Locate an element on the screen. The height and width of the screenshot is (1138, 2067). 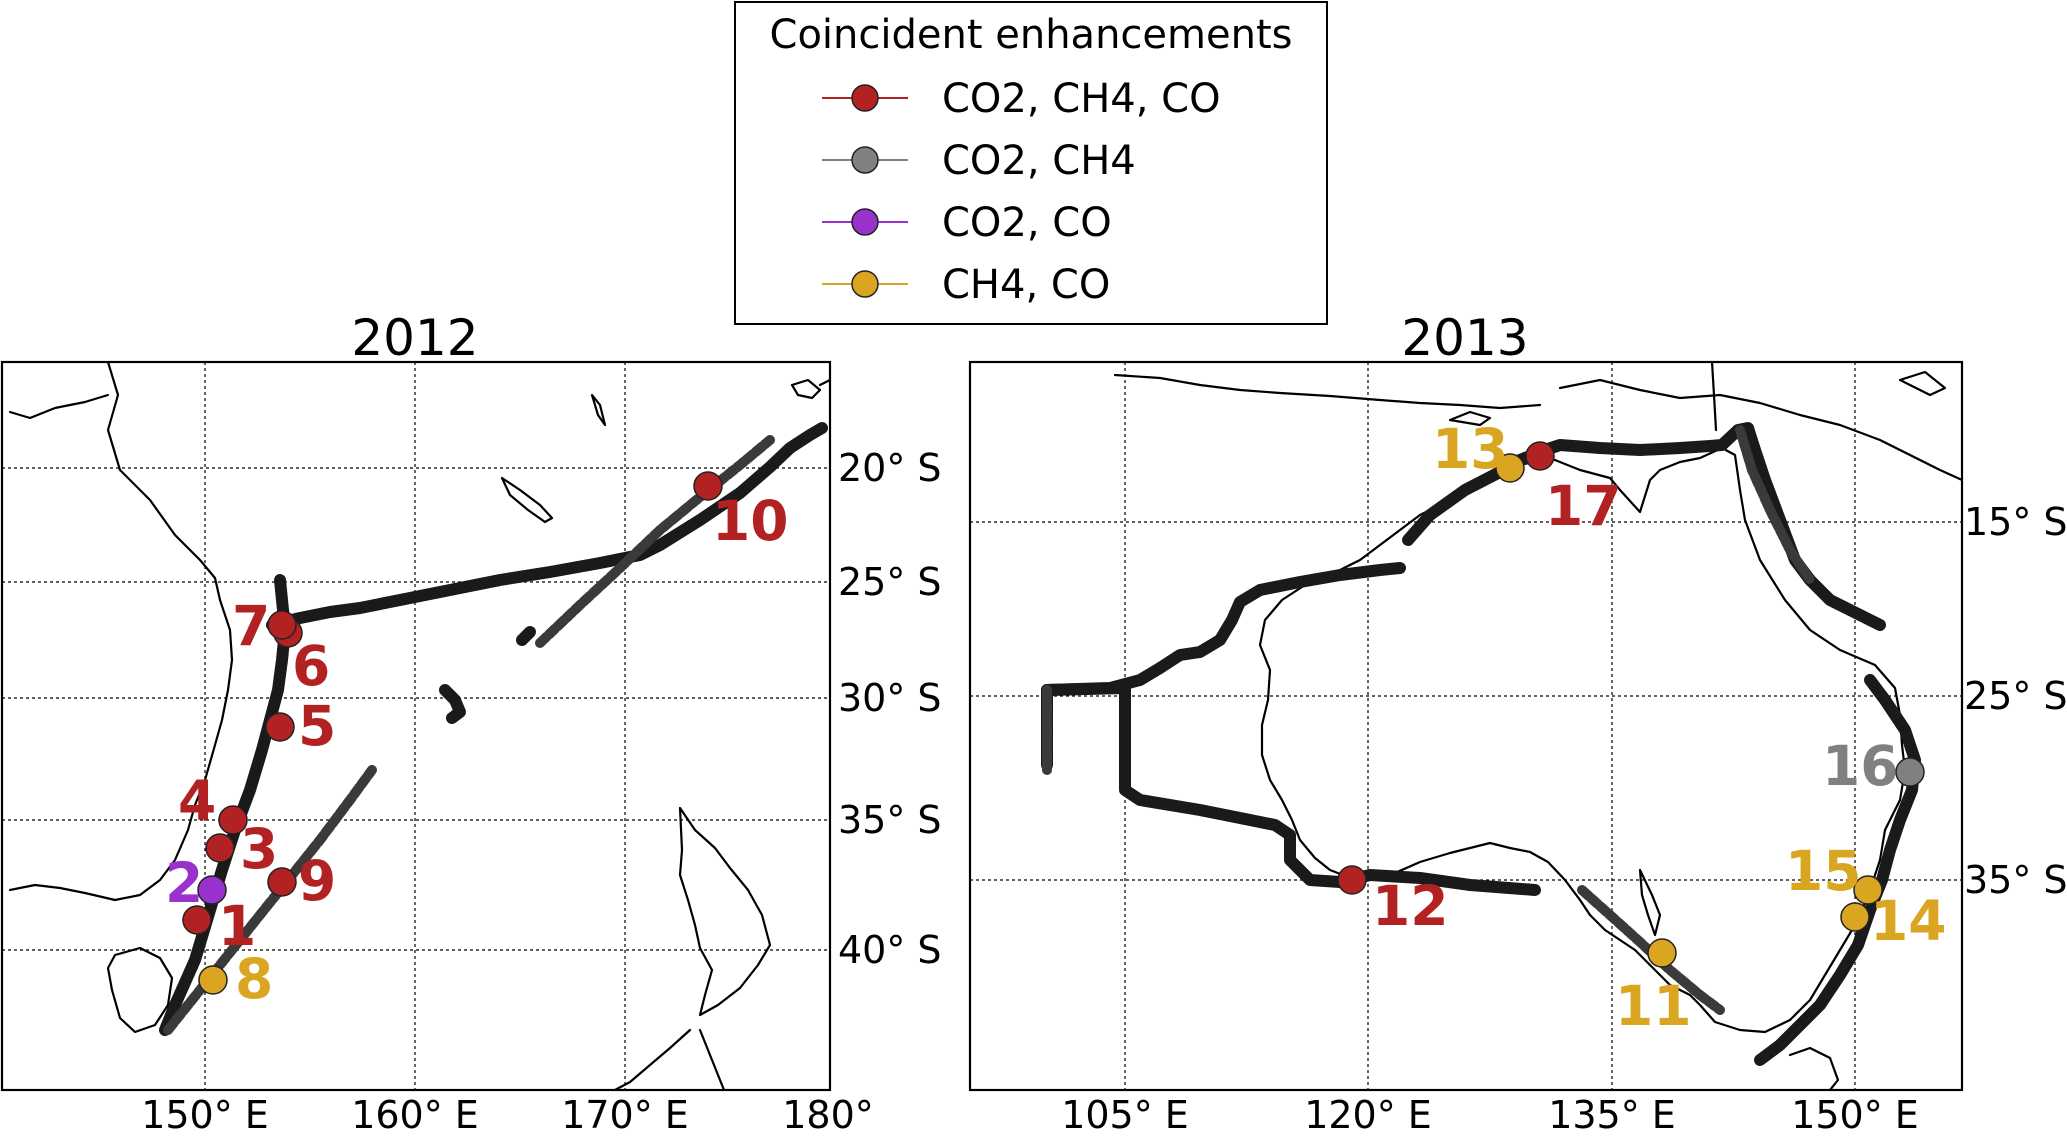
point-label-1: 1 is located at coordinates (237, 926).